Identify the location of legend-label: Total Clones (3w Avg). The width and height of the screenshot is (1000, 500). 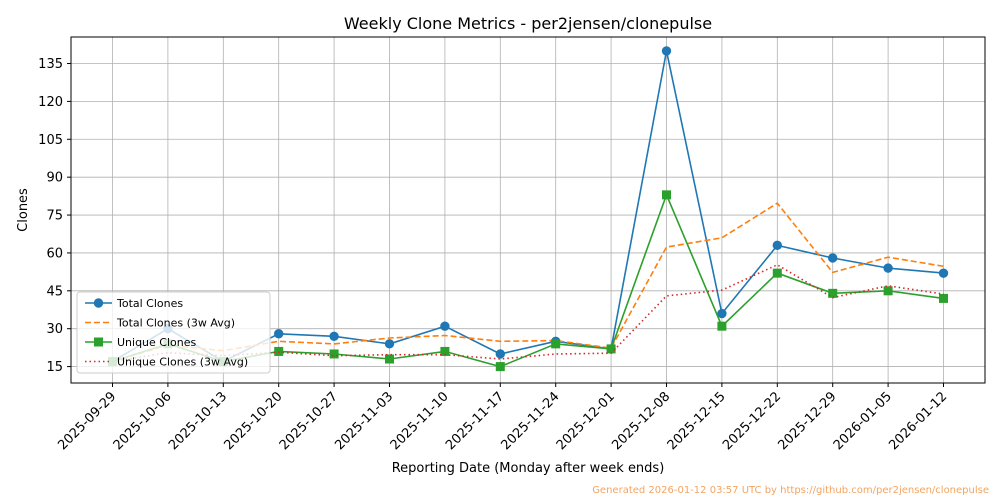
(175, 323).